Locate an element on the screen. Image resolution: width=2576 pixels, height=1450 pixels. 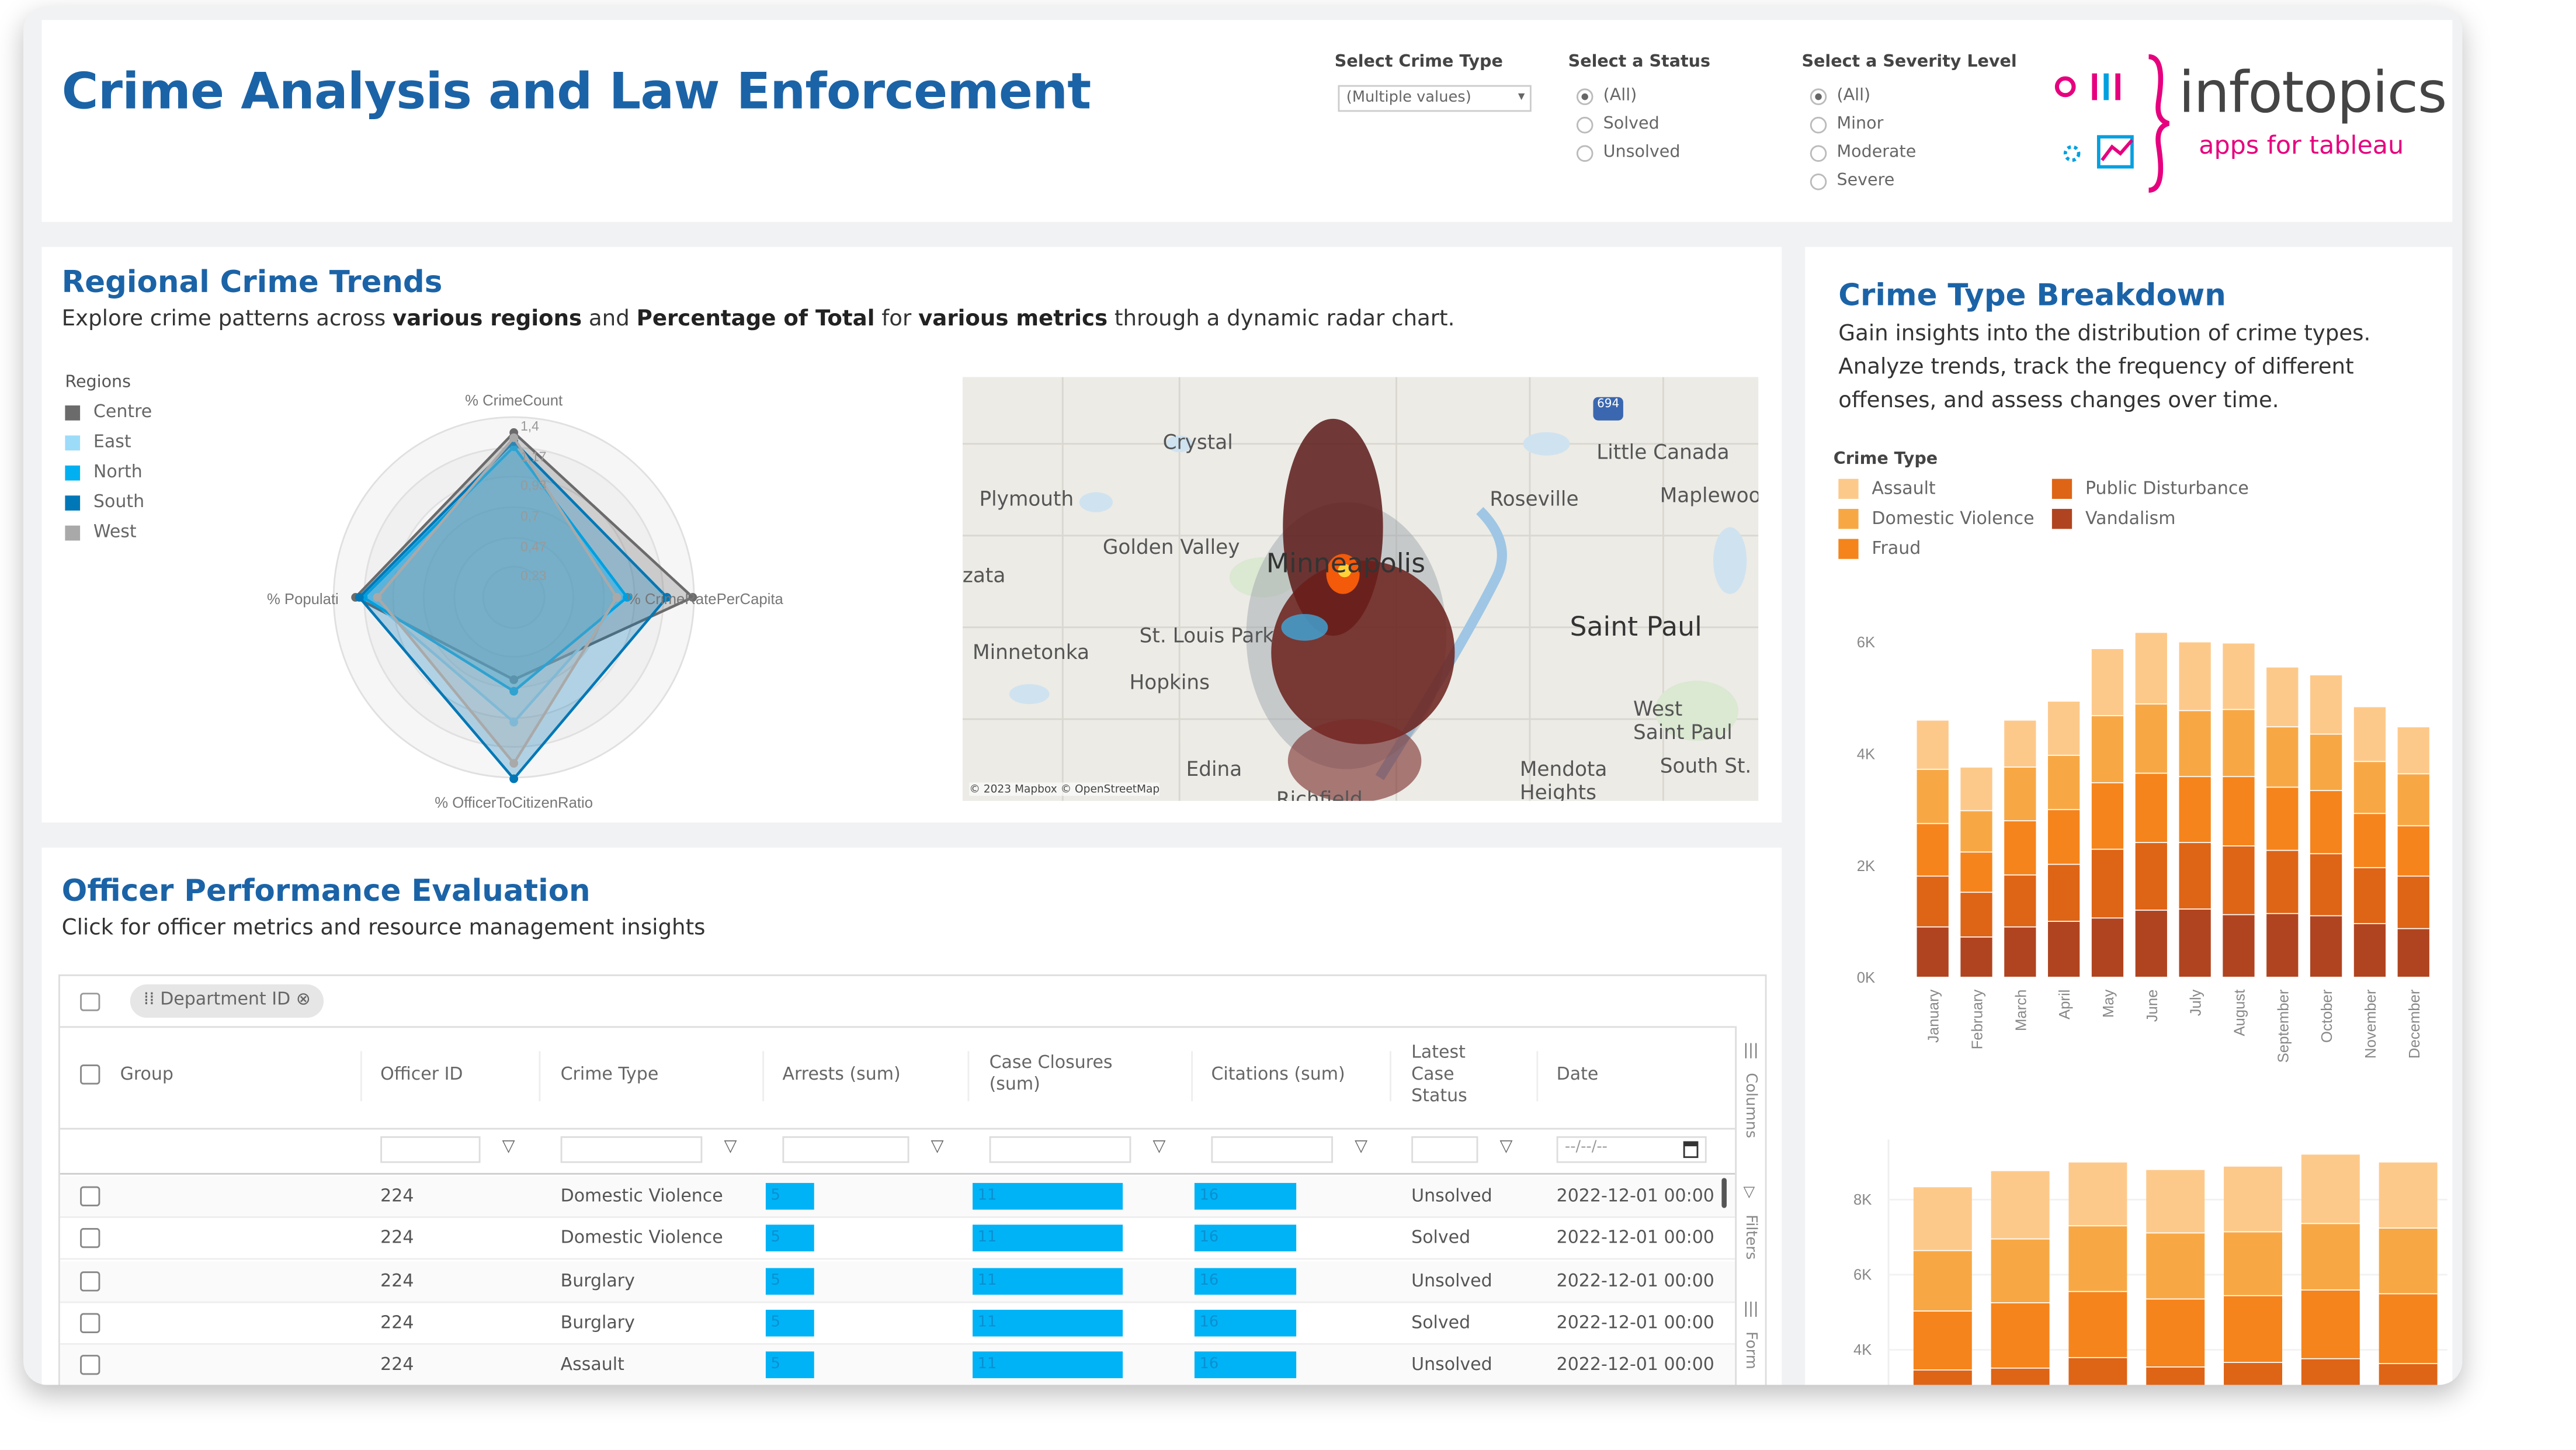
status-option-solved: Solved is located at coordinates (1629, 124).